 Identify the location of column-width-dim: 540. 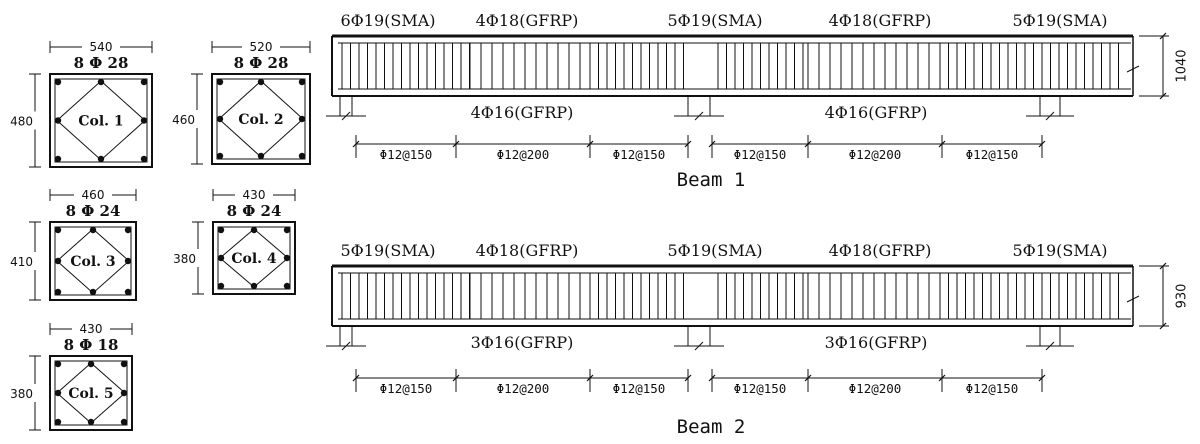
(101, 47).